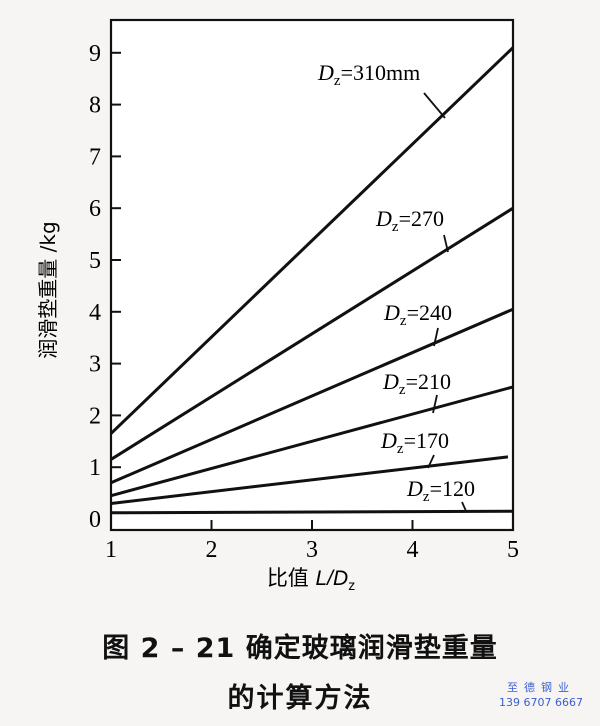 This screenshot has height=726, width=600. I want to click on y-tick-label: 7, so click(95, 157).